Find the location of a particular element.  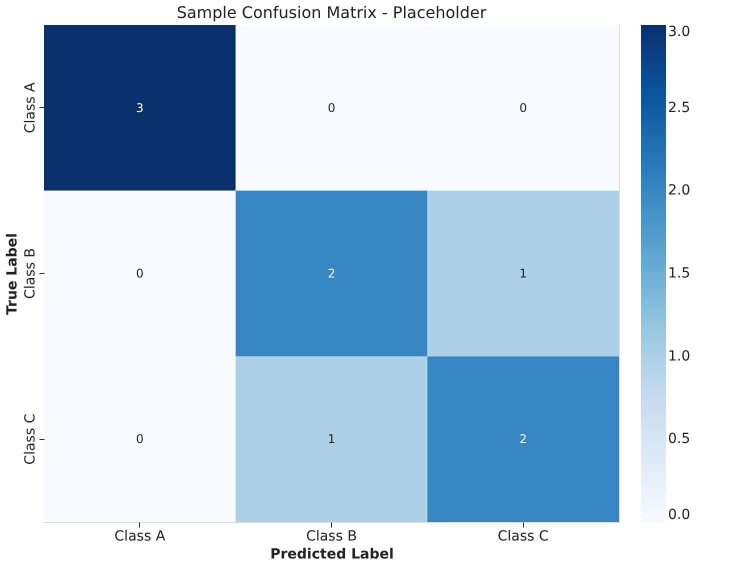

x-tick-label: Class B is located at coordinates (331, 536).